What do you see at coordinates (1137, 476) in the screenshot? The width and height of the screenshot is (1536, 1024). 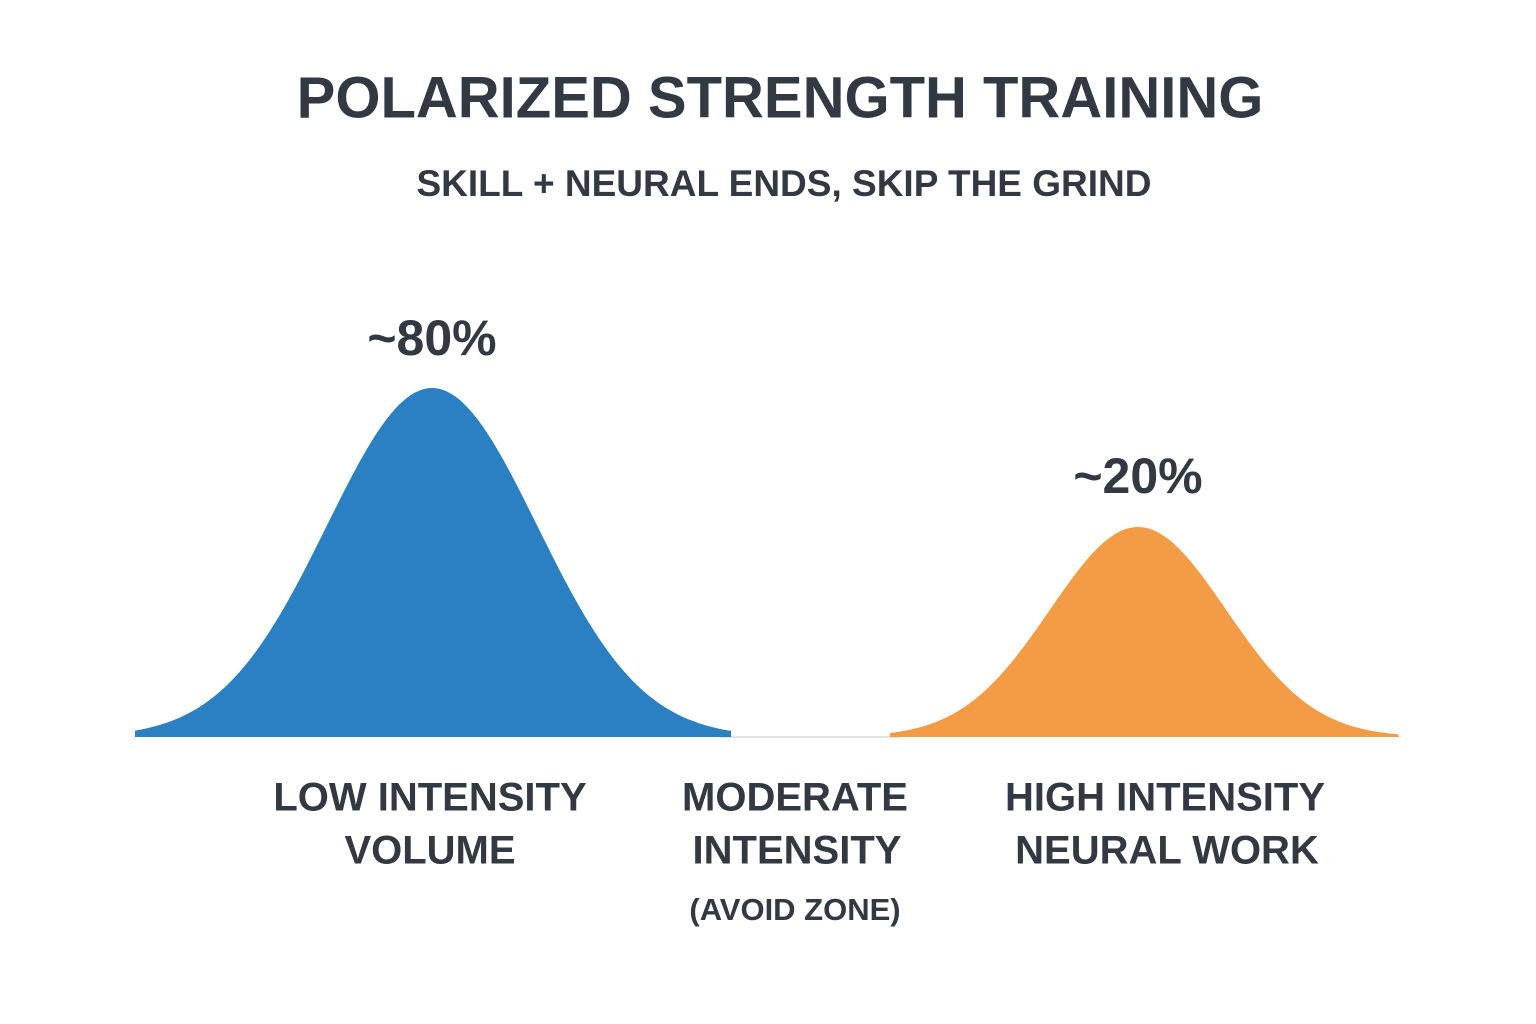 I see `share-label: ~20%` at bounding box center [1137, 476].